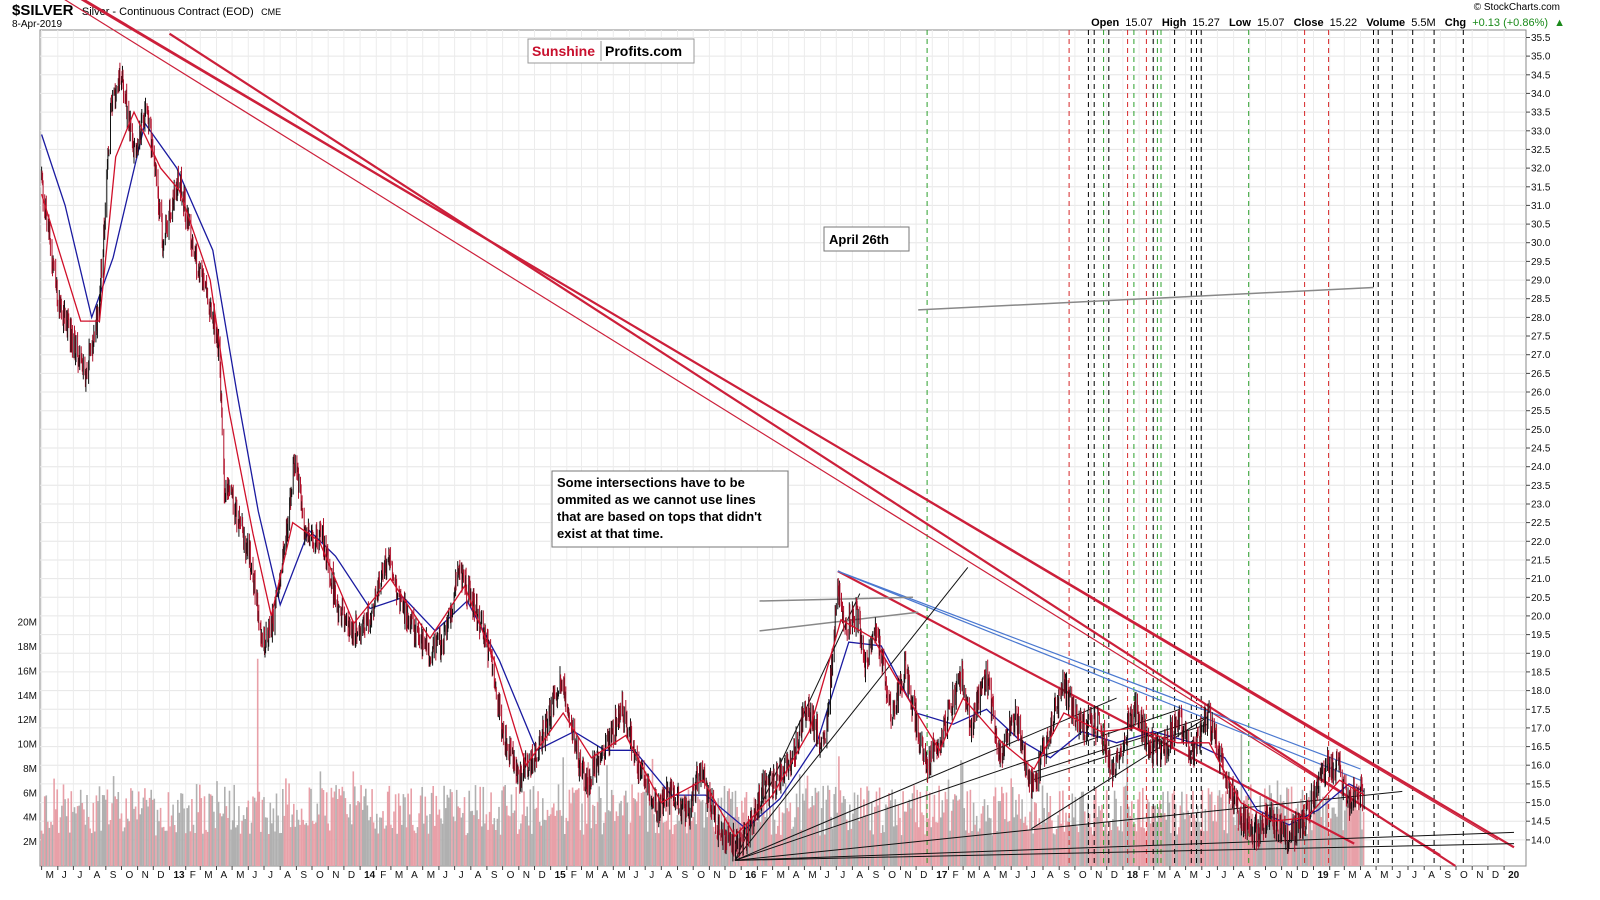 This screenshot has height=900, width=1600. What do you see at coordinates (1309, 23) in the screenshot?
I see `close-label: Close` at bounding box center [1309, 23].